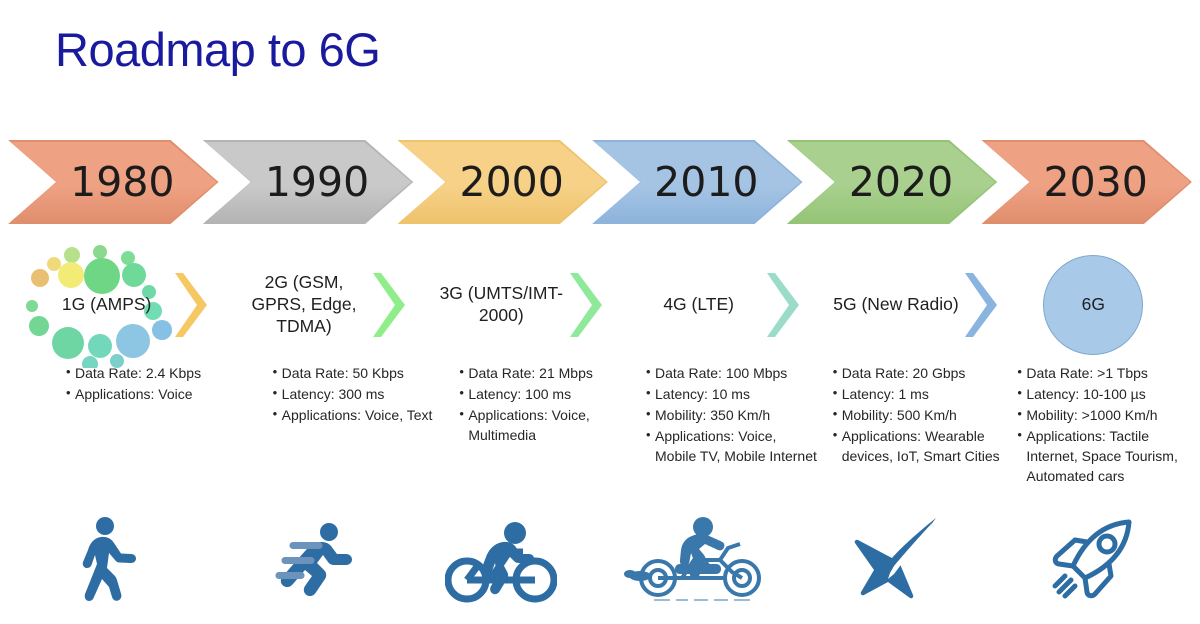 The height and width of the screenshot is (624, 1200). I want to click on icon-cell-3g, so click(501, 560).